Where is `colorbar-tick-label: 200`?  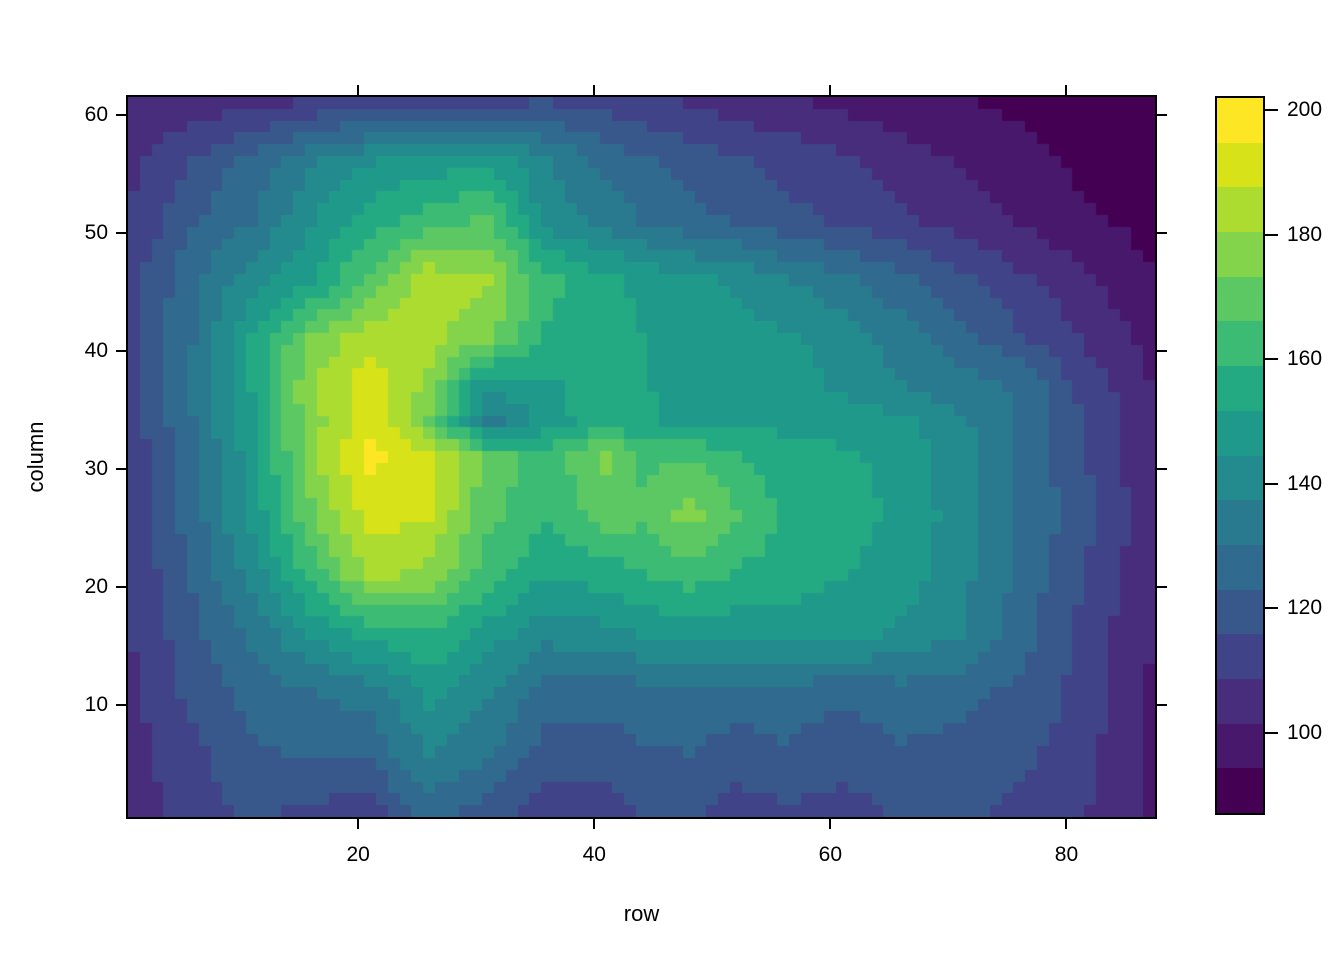
colorbar-tick-label: 200 is located at coordinates (1305, 110).